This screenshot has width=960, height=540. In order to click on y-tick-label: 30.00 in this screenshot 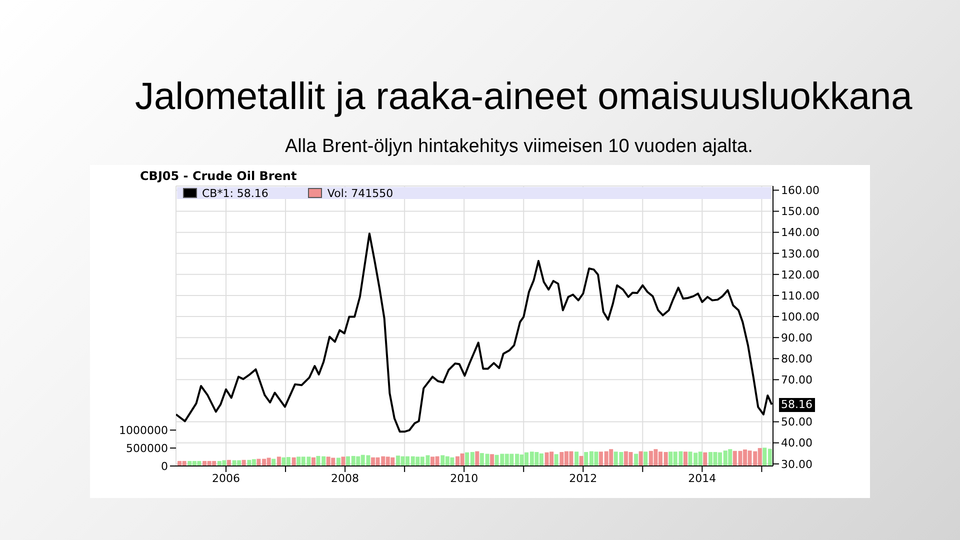, I will do `click(796, 464)`.